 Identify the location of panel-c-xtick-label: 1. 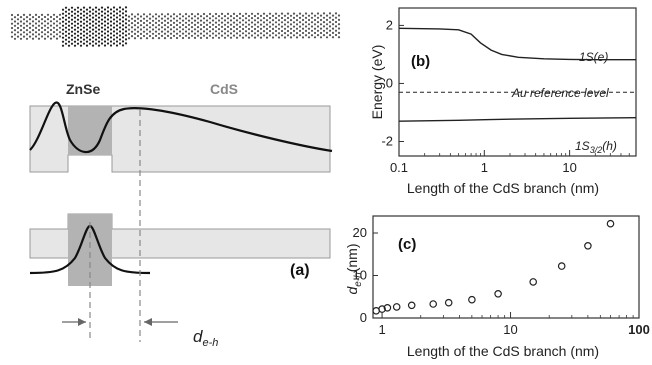
(381, 329).